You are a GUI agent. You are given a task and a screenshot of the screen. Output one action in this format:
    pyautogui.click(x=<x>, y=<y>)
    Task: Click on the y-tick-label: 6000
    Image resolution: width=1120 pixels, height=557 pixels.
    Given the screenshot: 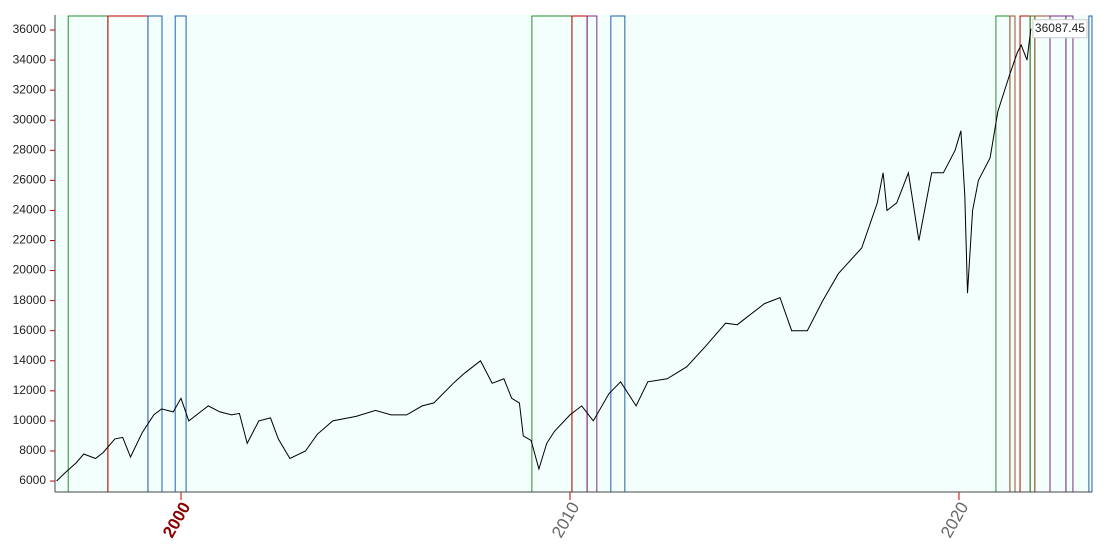 What is the action you would take?
    pyautogui.click(x=32, y=480)
    